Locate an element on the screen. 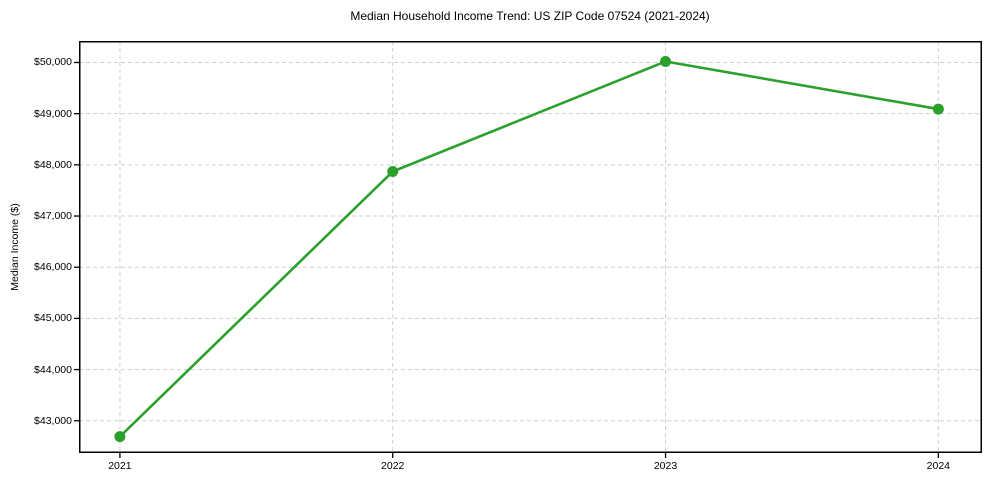  x-tick-label: 2023 is located at coordinates (665, 466).